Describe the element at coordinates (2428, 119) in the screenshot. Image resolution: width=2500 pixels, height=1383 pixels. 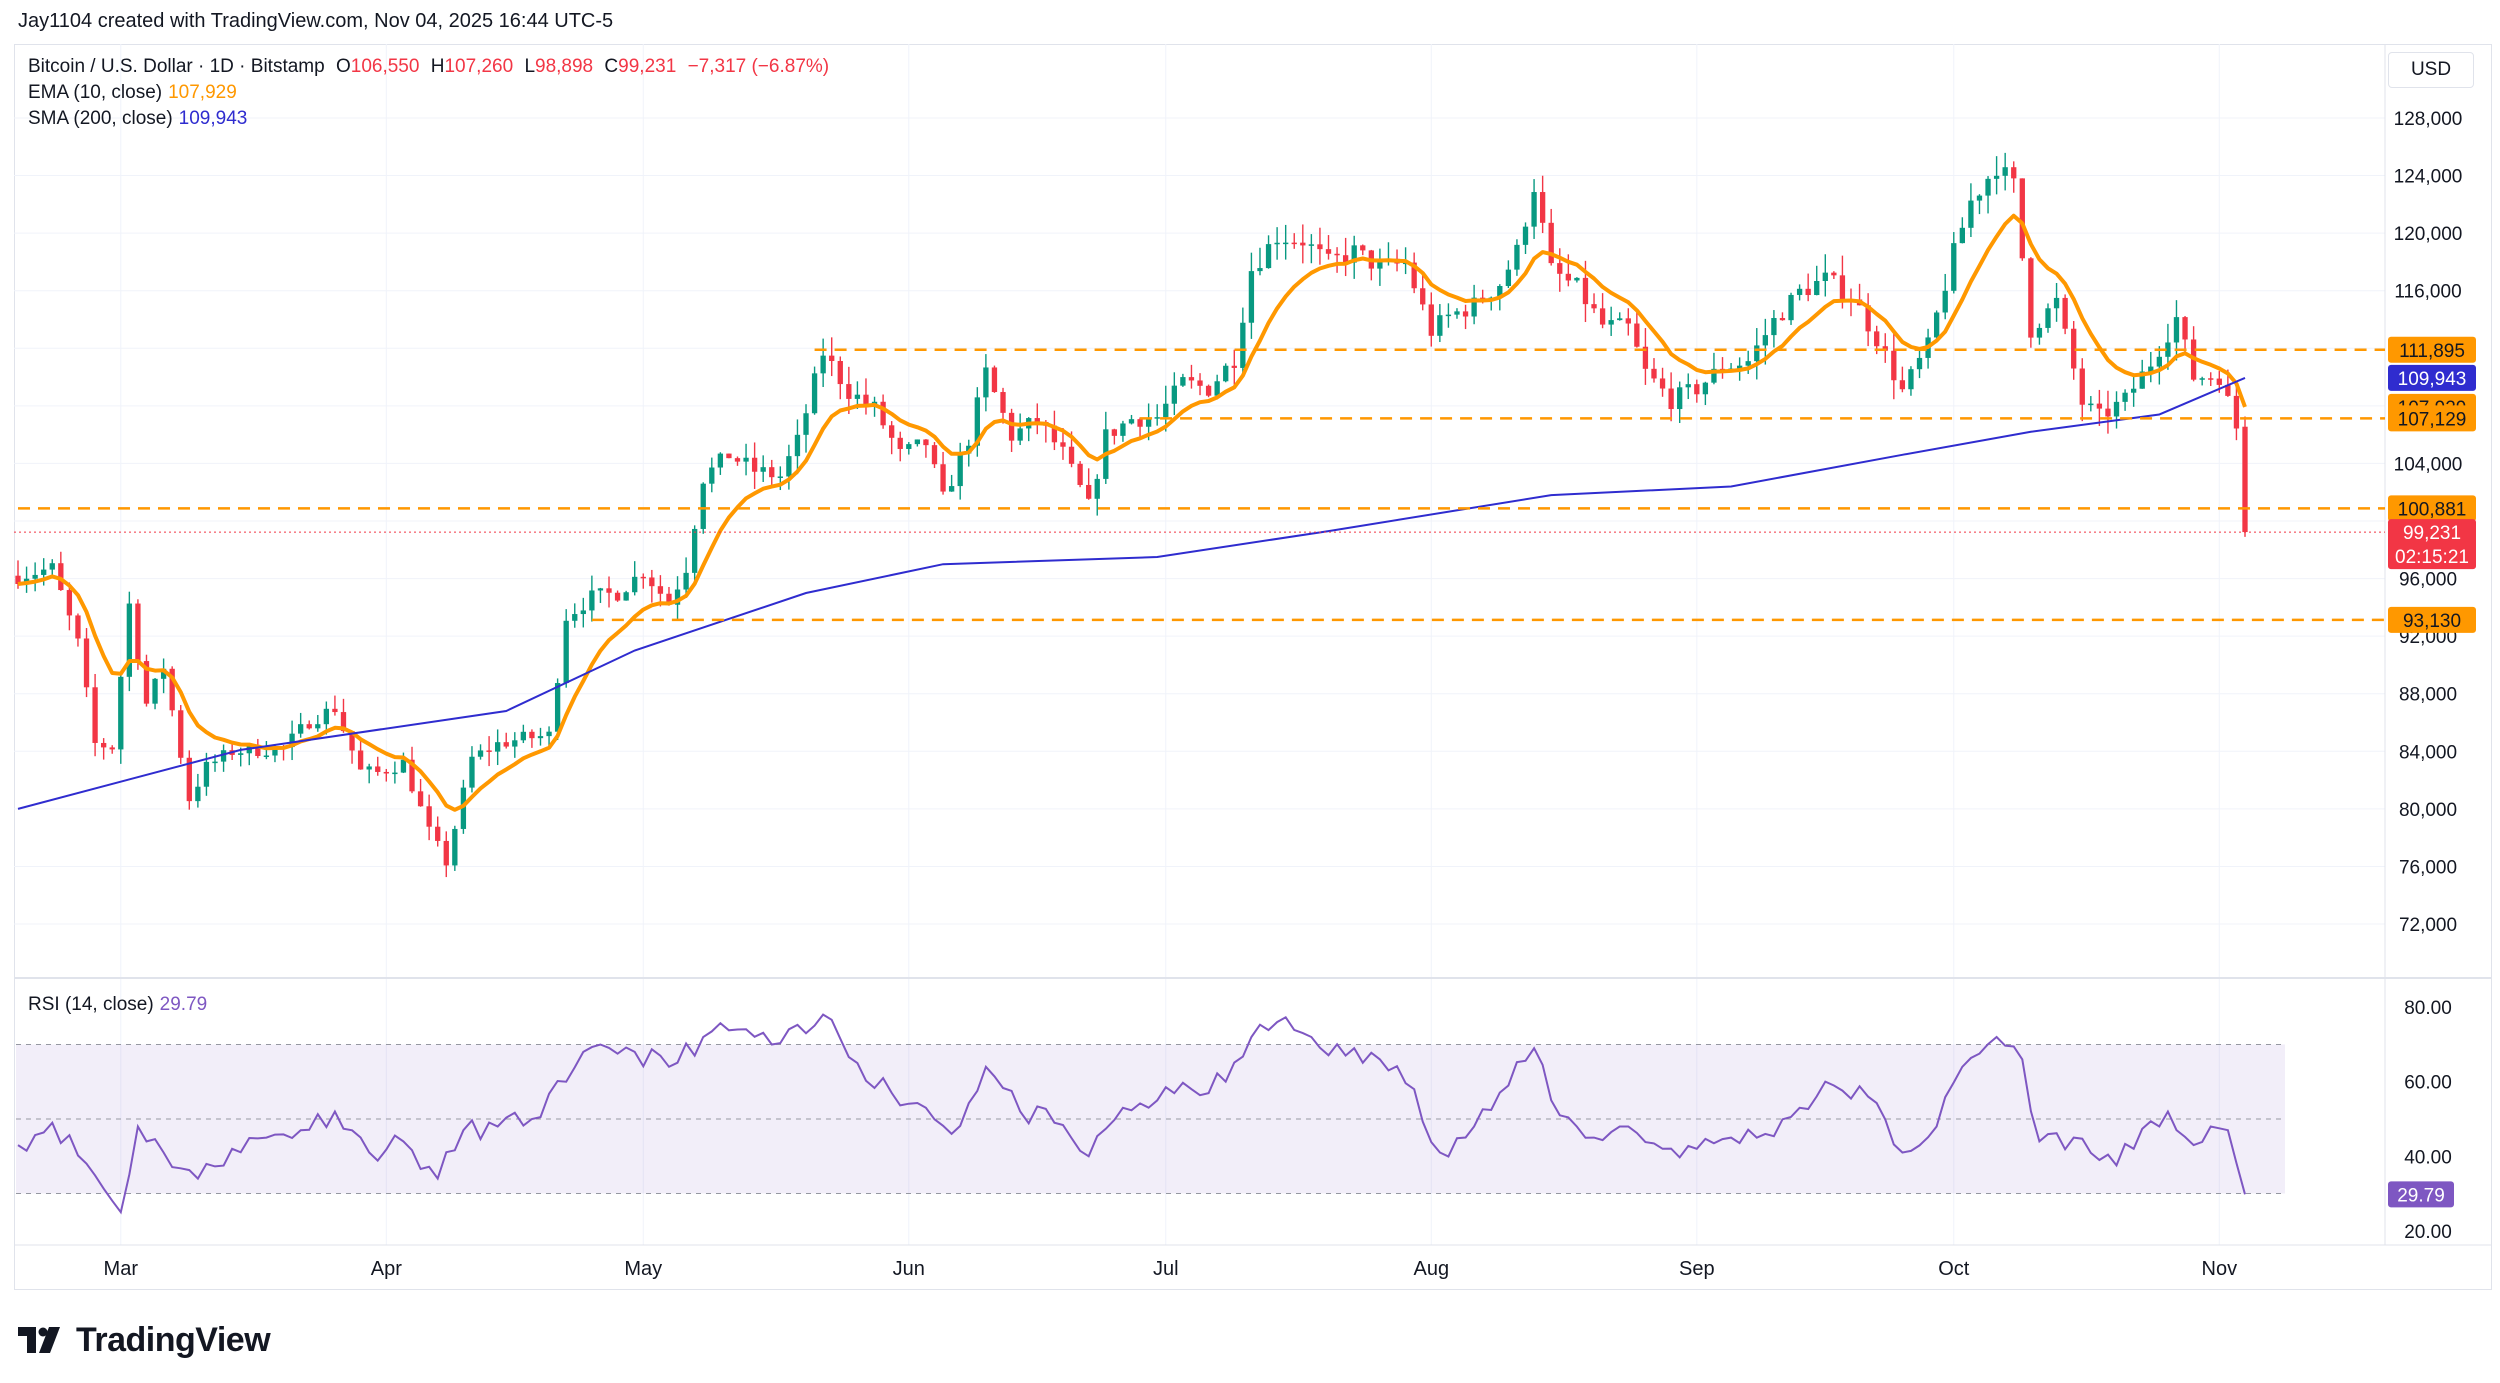
I see `price-tick-label: 128,000` at that location.